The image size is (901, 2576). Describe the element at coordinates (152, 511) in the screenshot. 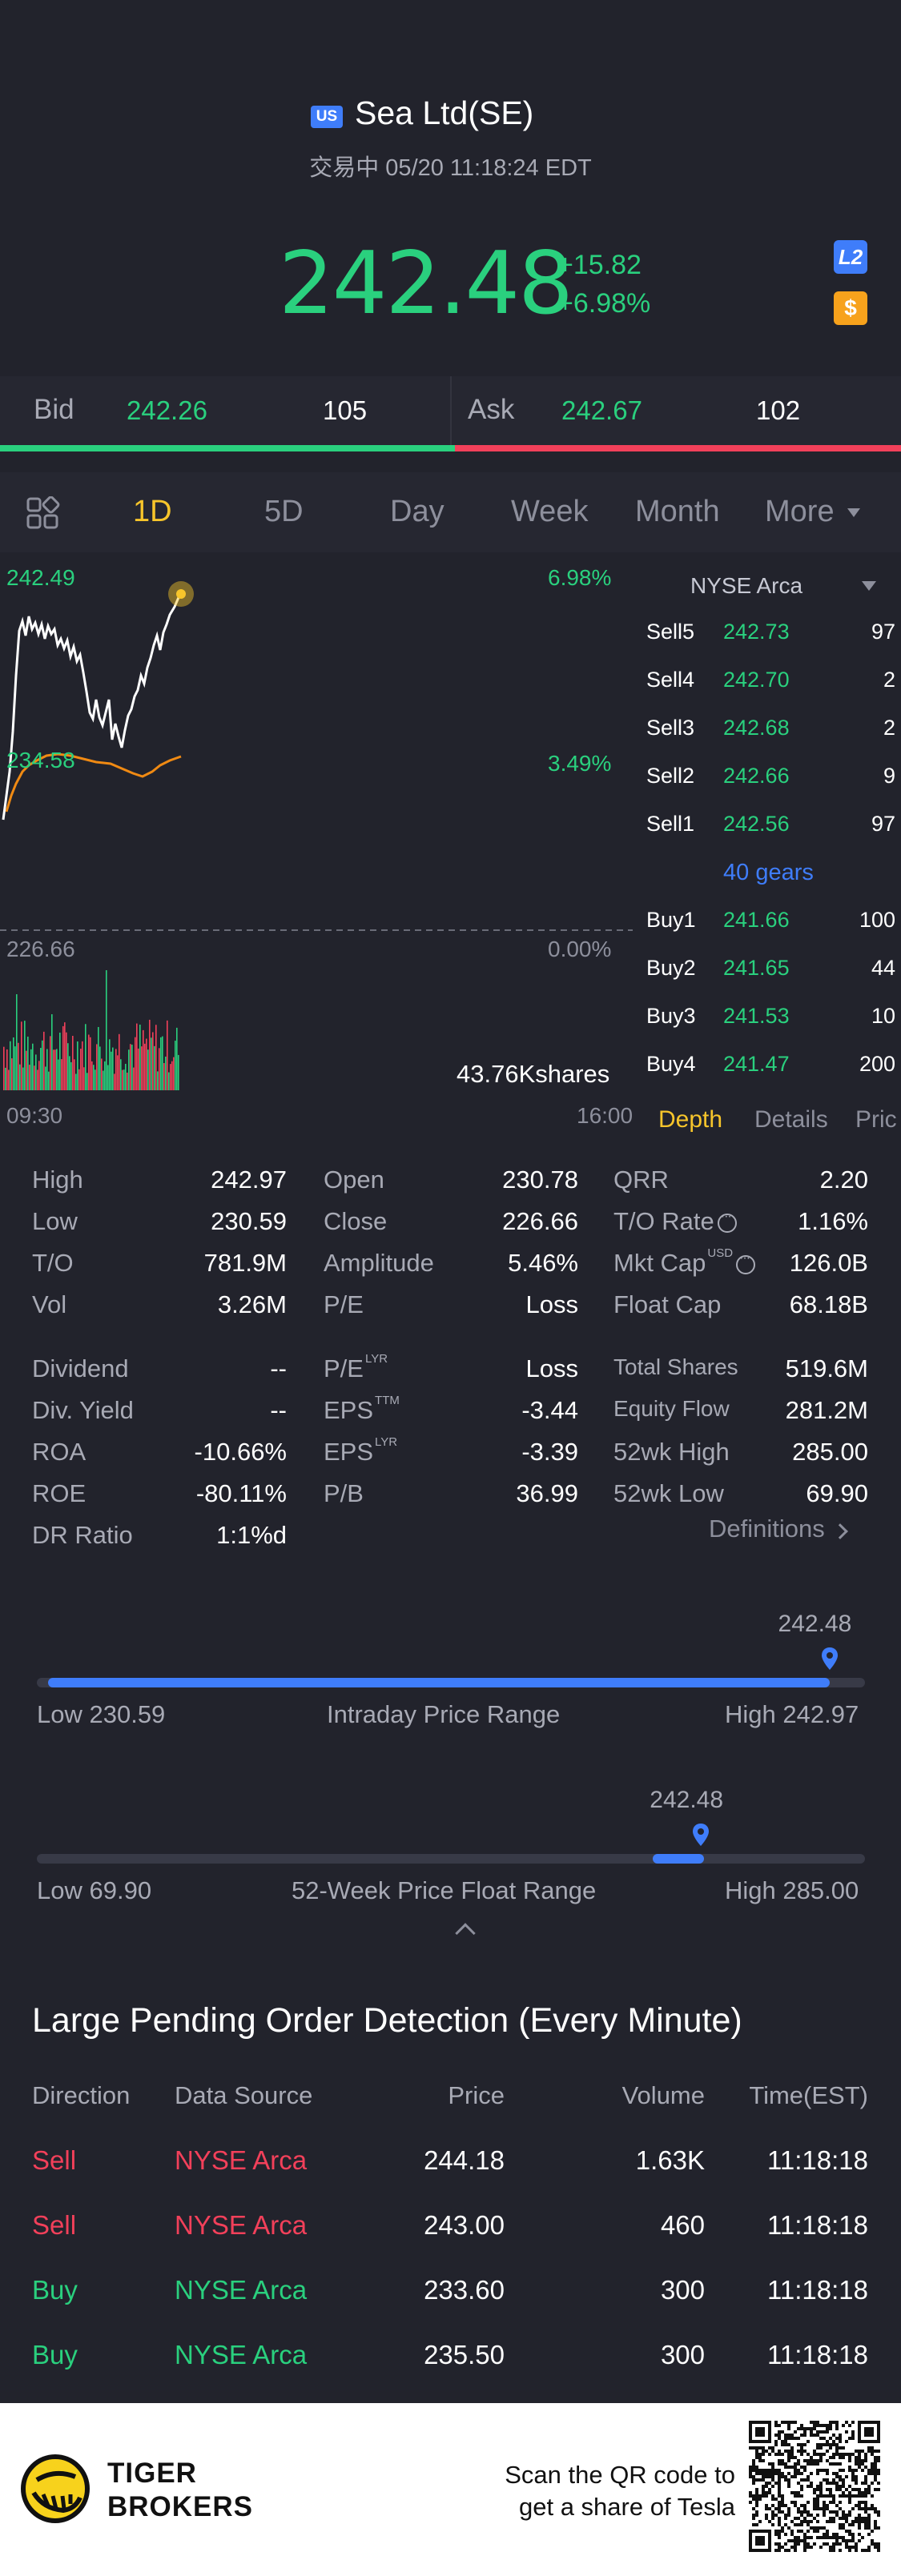

I see `tab-1d: 1D` at that location.